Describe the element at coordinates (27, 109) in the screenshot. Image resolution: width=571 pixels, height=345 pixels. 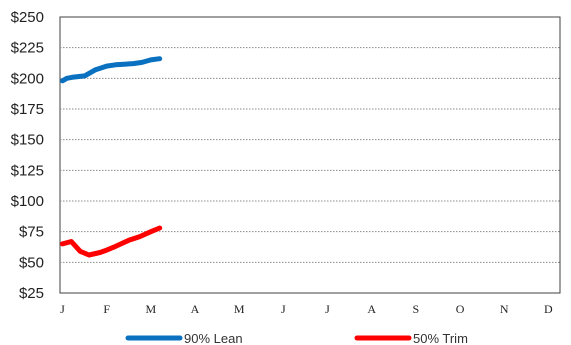
I see `y-tick-label: $175` at that location.